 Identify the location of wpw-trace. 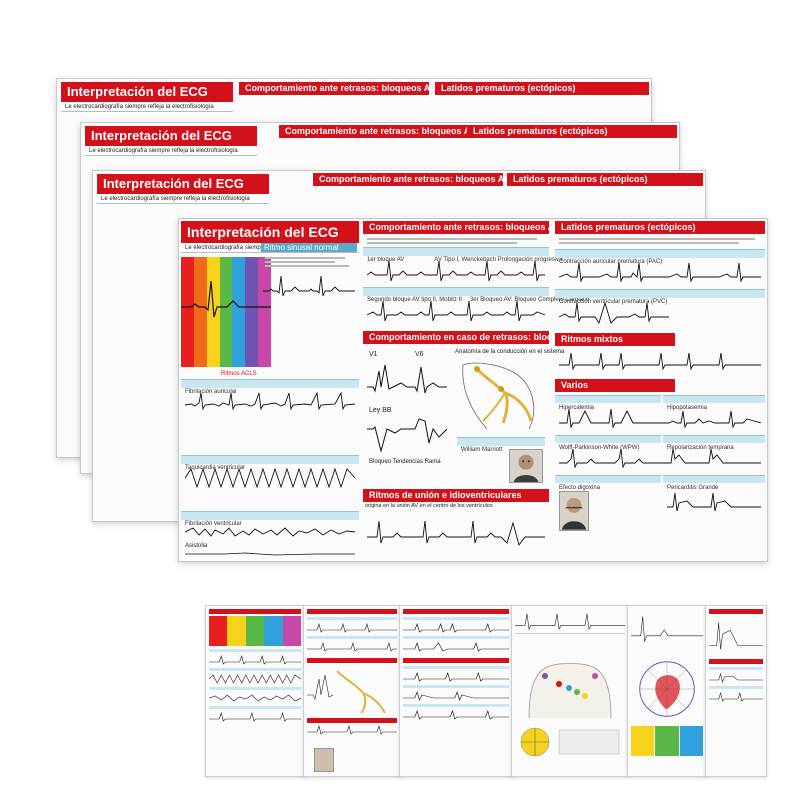
(660, 458).